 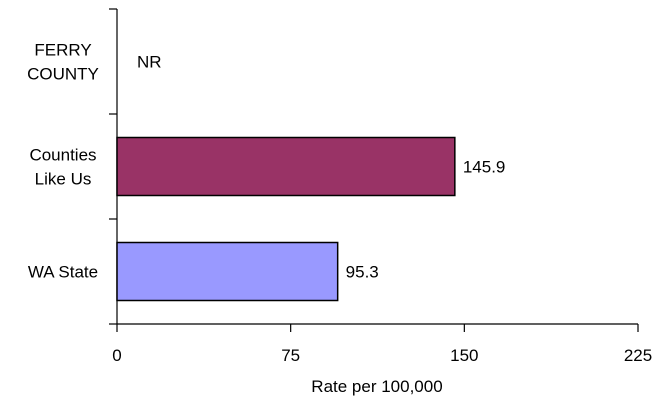 I want to click on category-label: FERRY, so click(x=62, y=50).